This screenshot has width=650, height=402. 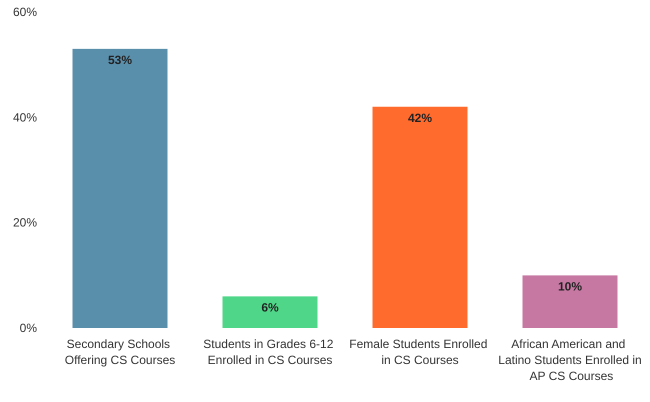 I want to click on data-label: 10%, so click(x=570, y=286).